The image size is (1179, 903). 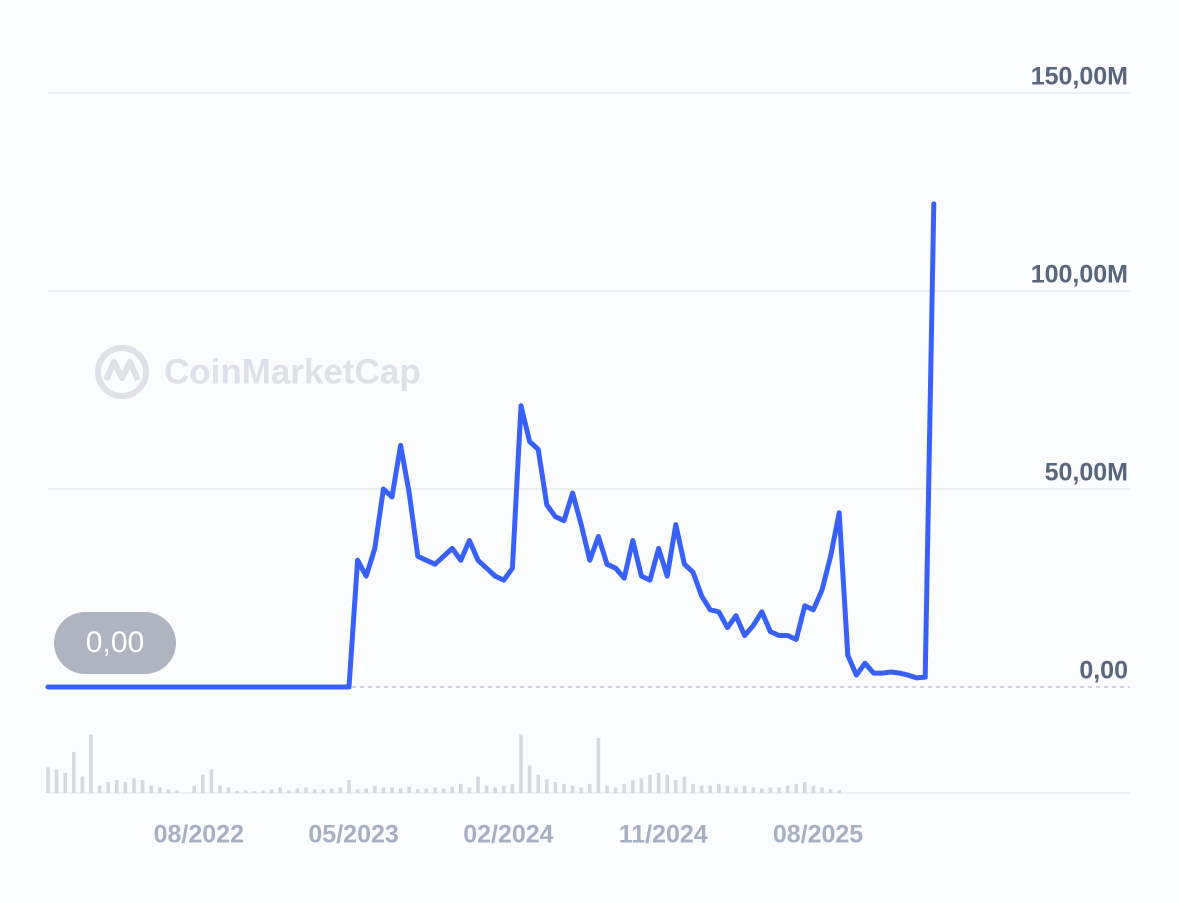 I want to click on watermark-logo, so click(x=122, y=372).